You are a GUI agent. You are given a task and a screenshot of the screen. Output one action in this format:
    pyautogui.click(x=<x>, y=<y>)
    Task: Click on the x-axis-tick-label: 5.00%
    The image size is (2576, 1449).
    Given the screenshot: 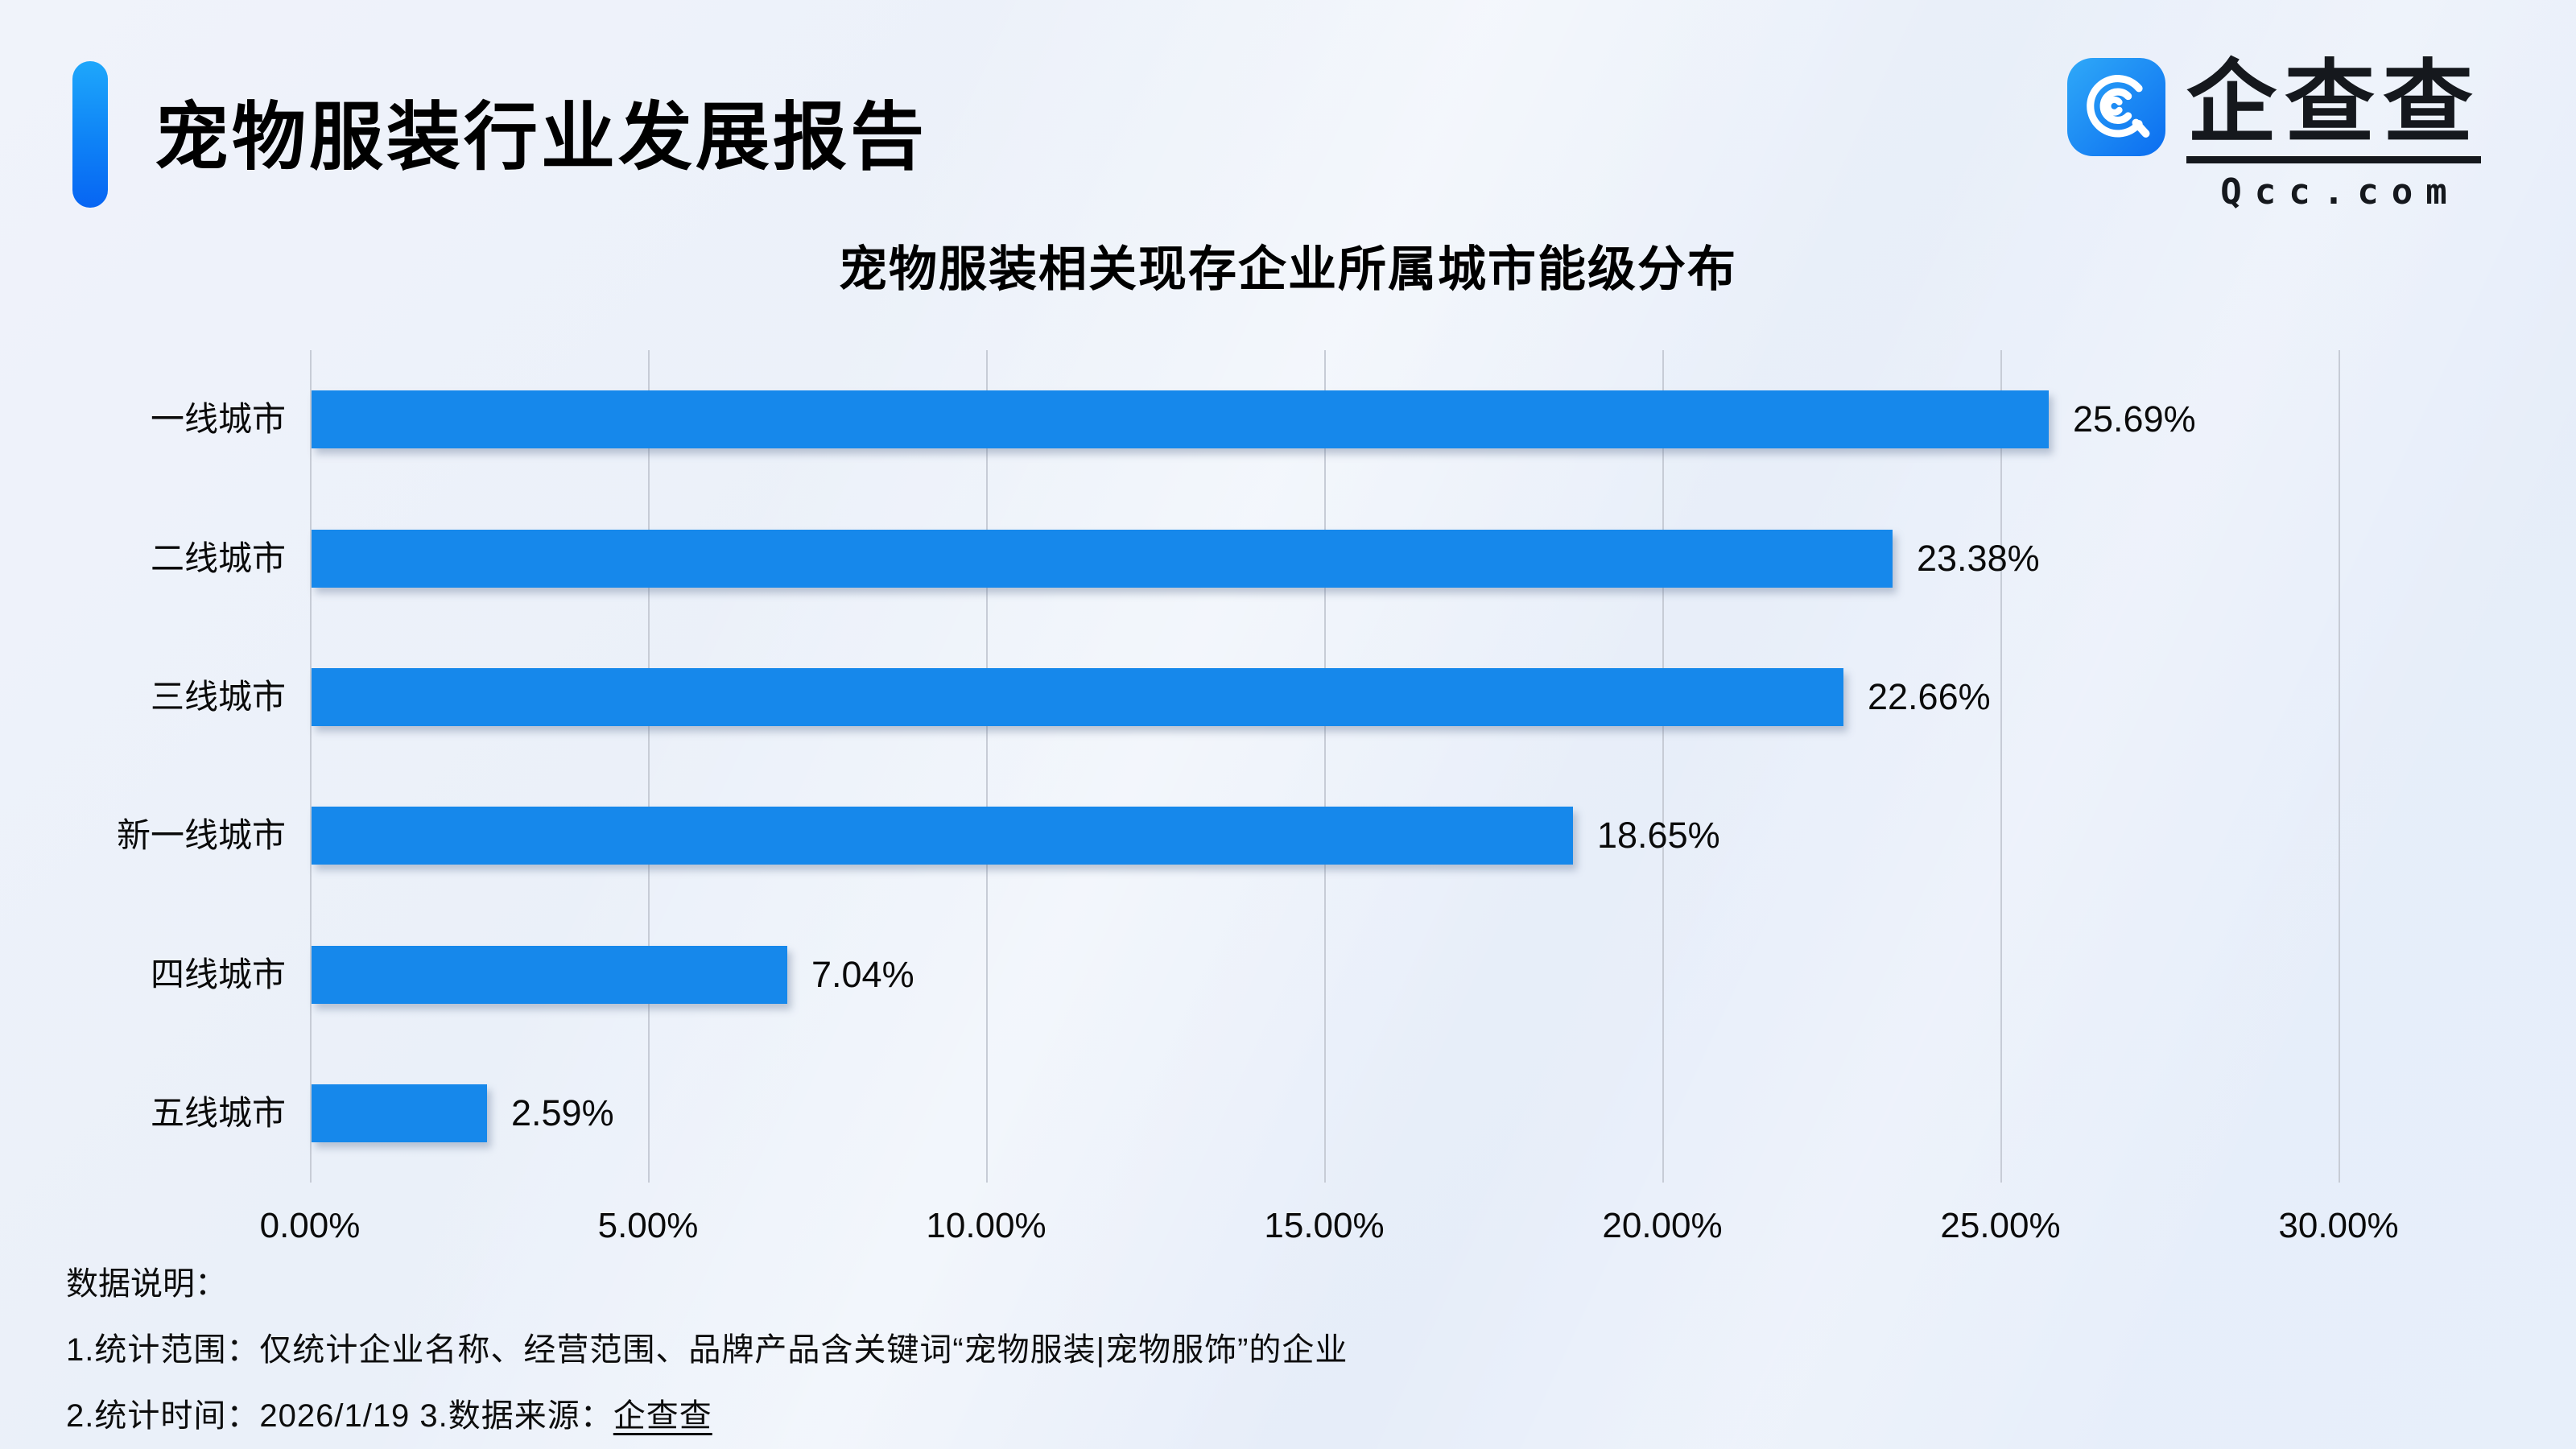 What is the action you would take?
    pyautogui.click(x=648, y=1225)
    